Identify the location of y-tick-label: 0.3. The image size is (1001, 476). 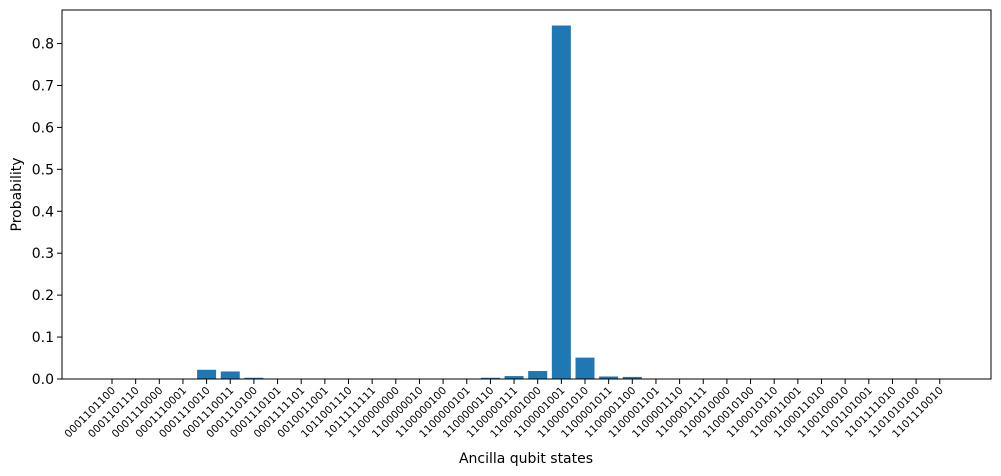
(43, 254).